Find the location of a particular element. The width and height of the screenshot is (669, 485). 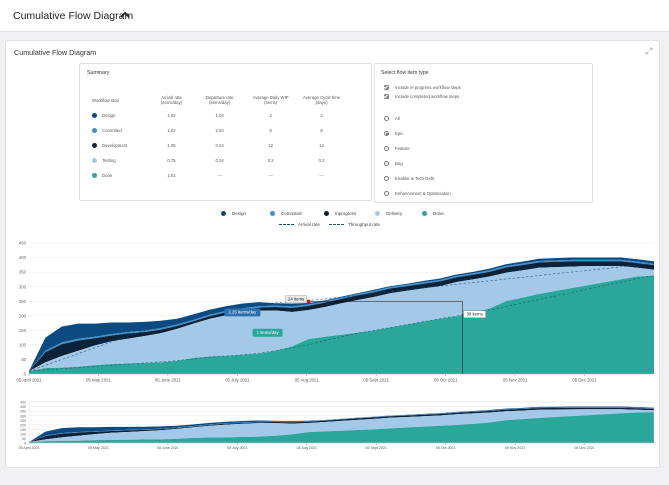

legend-done: Done is located at coordinates (433, 213).